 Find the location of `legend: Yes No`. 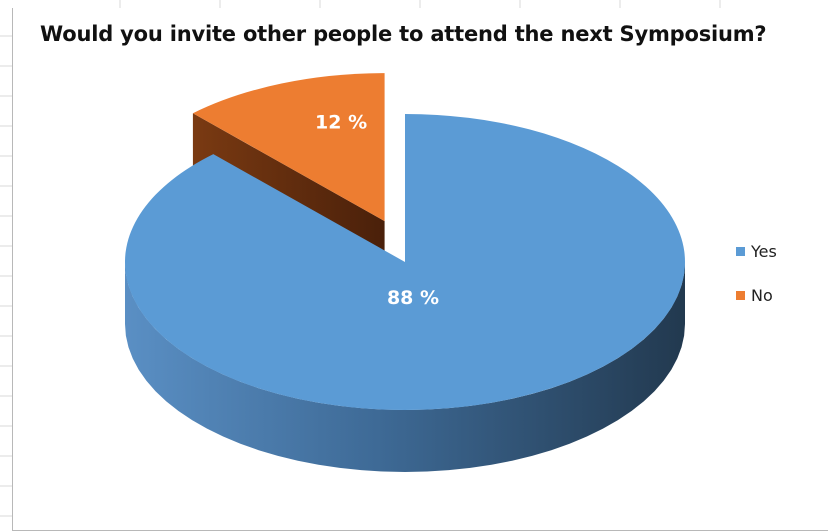

legend: Yes No is located at coordinates (756, 284).